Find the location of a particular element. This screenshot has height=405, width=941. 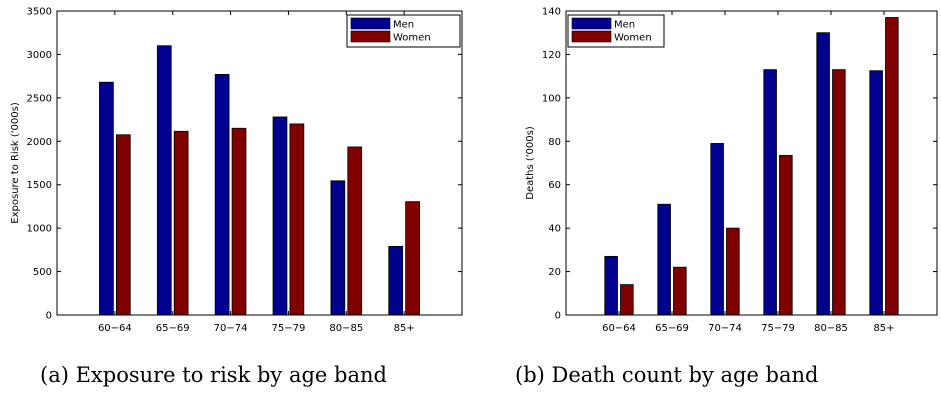

y-axis-label: Deaths ('000s) is located at coordinates (530, 163).